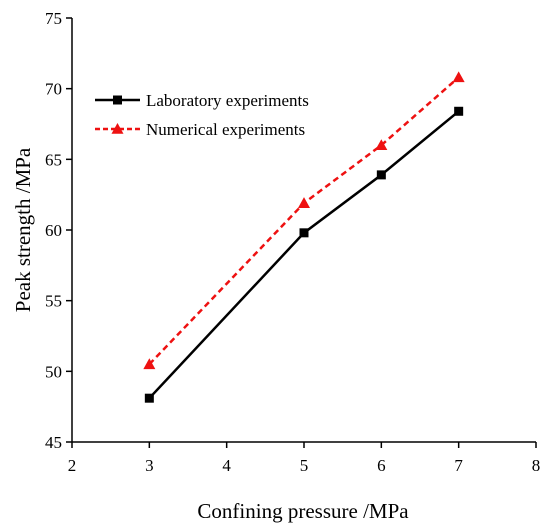  I want to click on legend-label: Laboratory experiments, so click(227, 100).